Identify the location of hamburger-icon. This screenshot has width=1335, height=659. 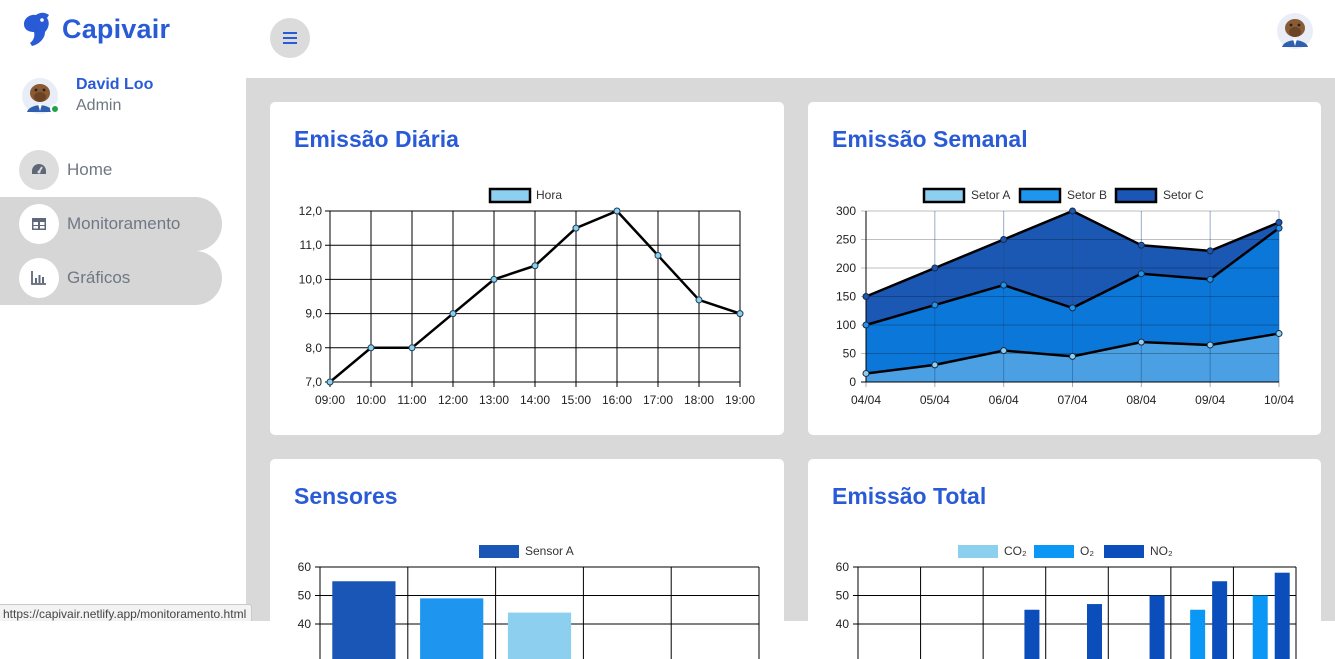
(290, 38).